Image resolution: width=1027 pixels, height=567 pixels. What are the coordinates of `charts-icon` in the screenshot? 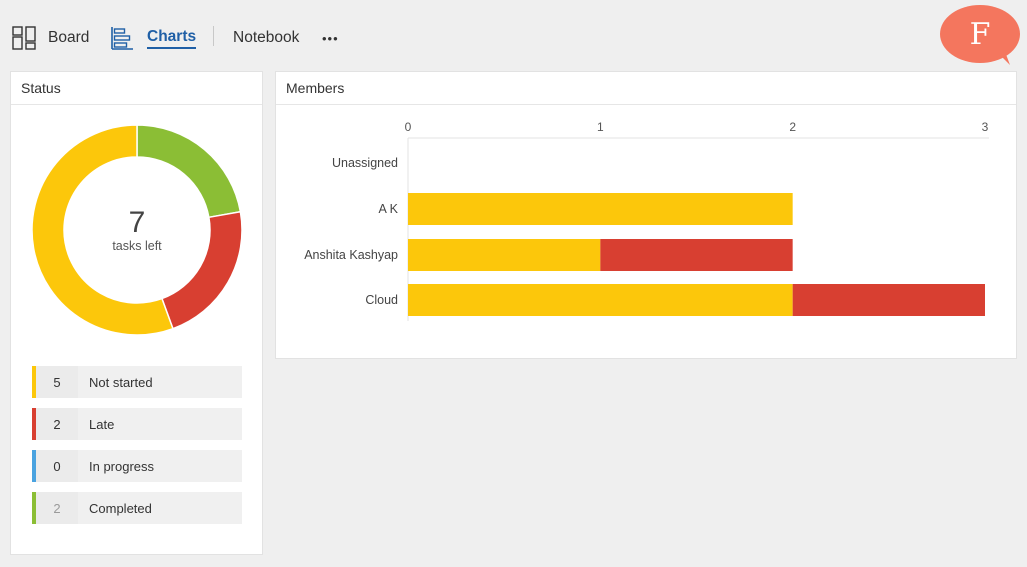 It's located at (122, 38).